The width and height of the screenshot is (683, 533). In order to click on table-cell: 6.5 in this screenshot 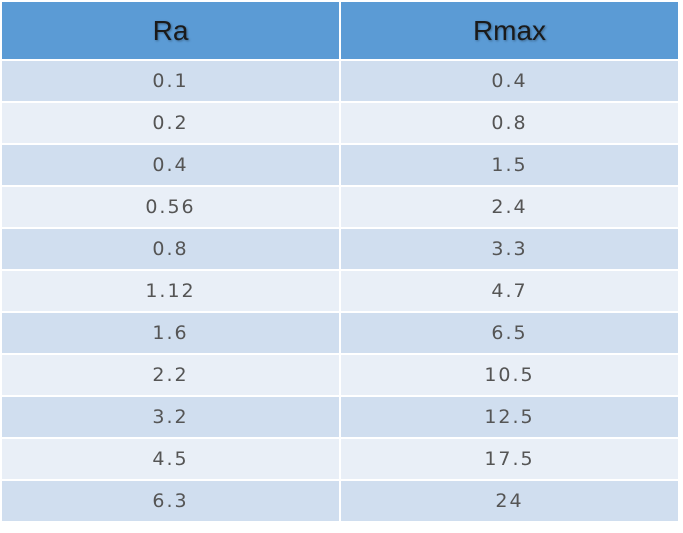, I will do `click(509, 333)`.